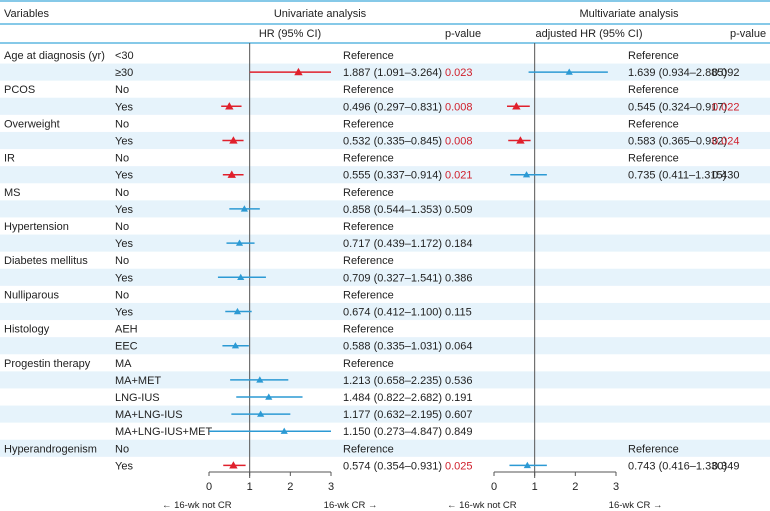 Image resolution: width=770 pixels, height=511 pixels. What do you see at coordinates (54, 56) in the screenshot?
I see `variables-cell: Age at diagnosis (yr)` at bounding box center [54, 56].